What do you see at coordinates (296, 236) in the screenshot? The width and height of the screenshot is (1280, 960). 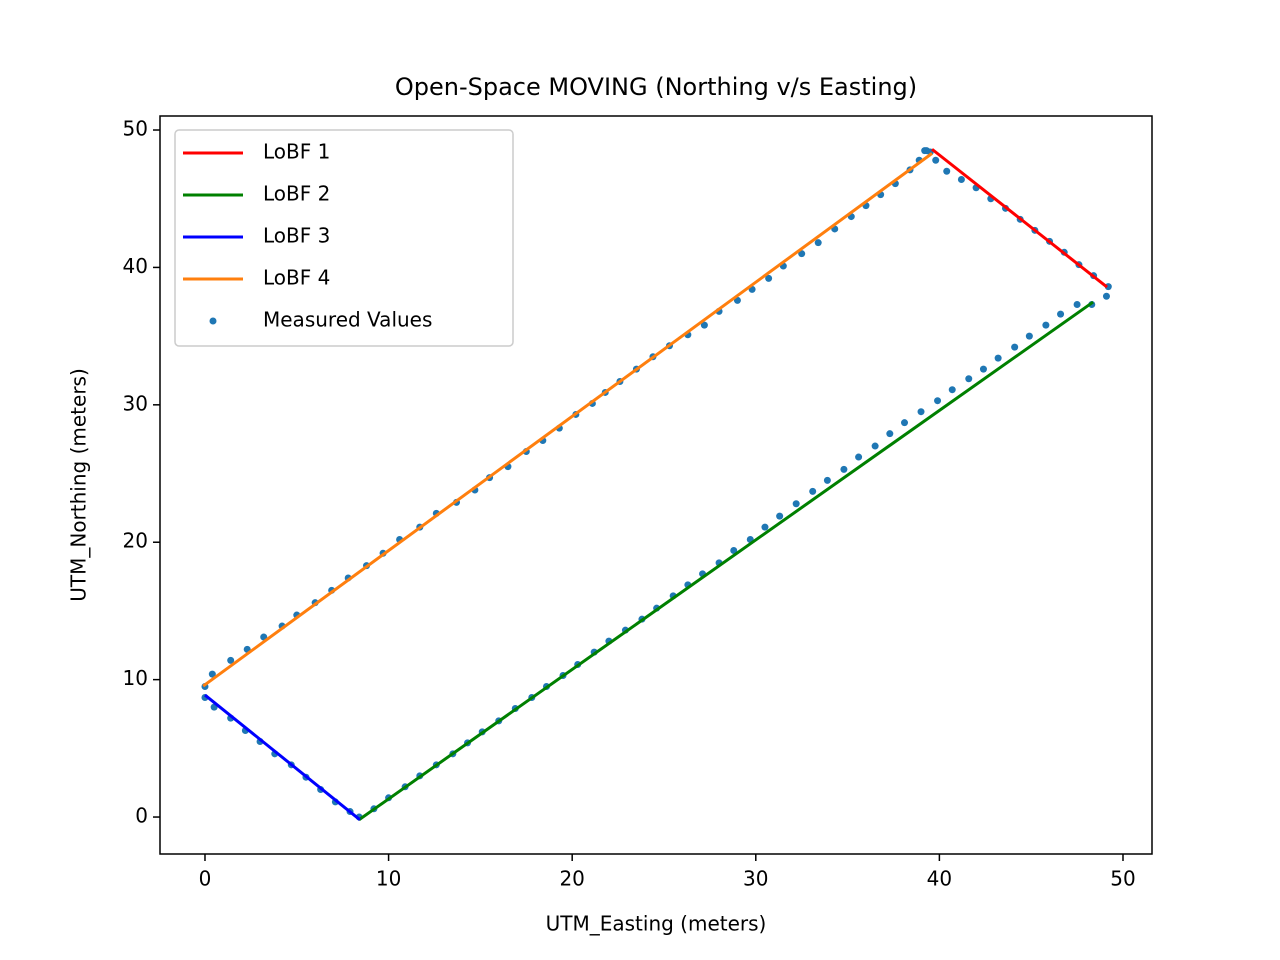 I see `legend-label: LoBF 3` at bounding box center [296, 236].